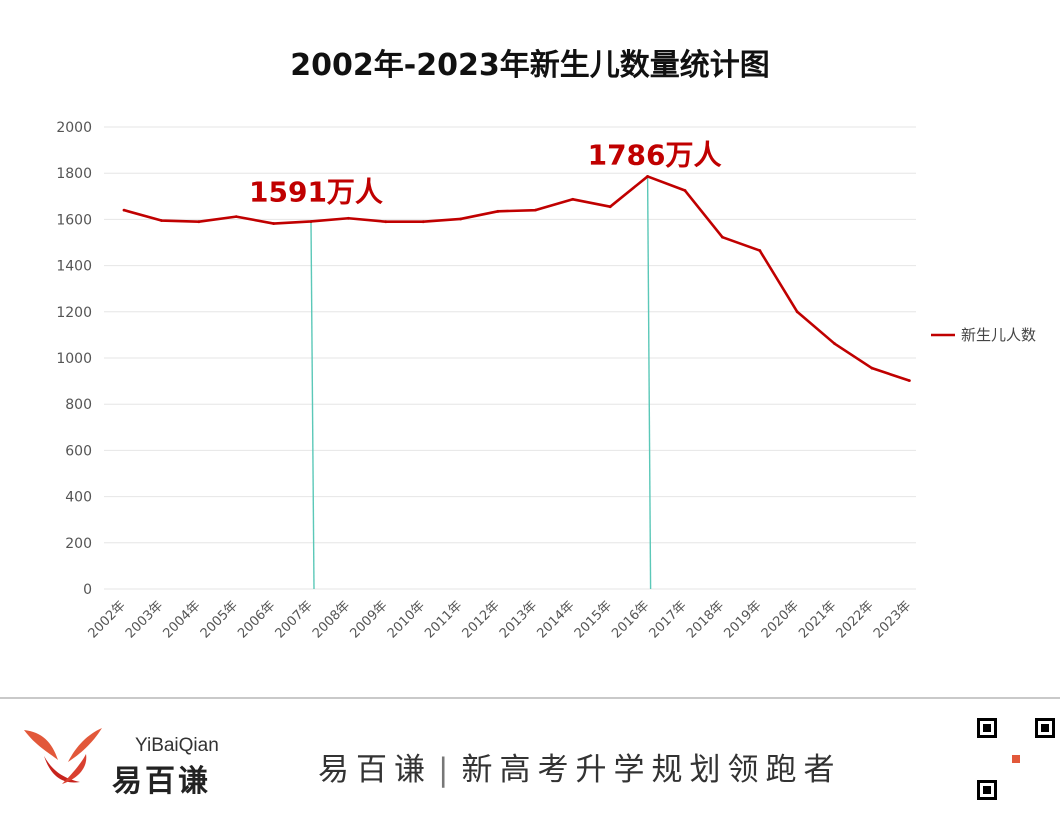 This screenshot has height=821, width=1060. Describe the element at coordinates (78, 405) in the screenshot. I see `y-tick-label: 800` at that location.